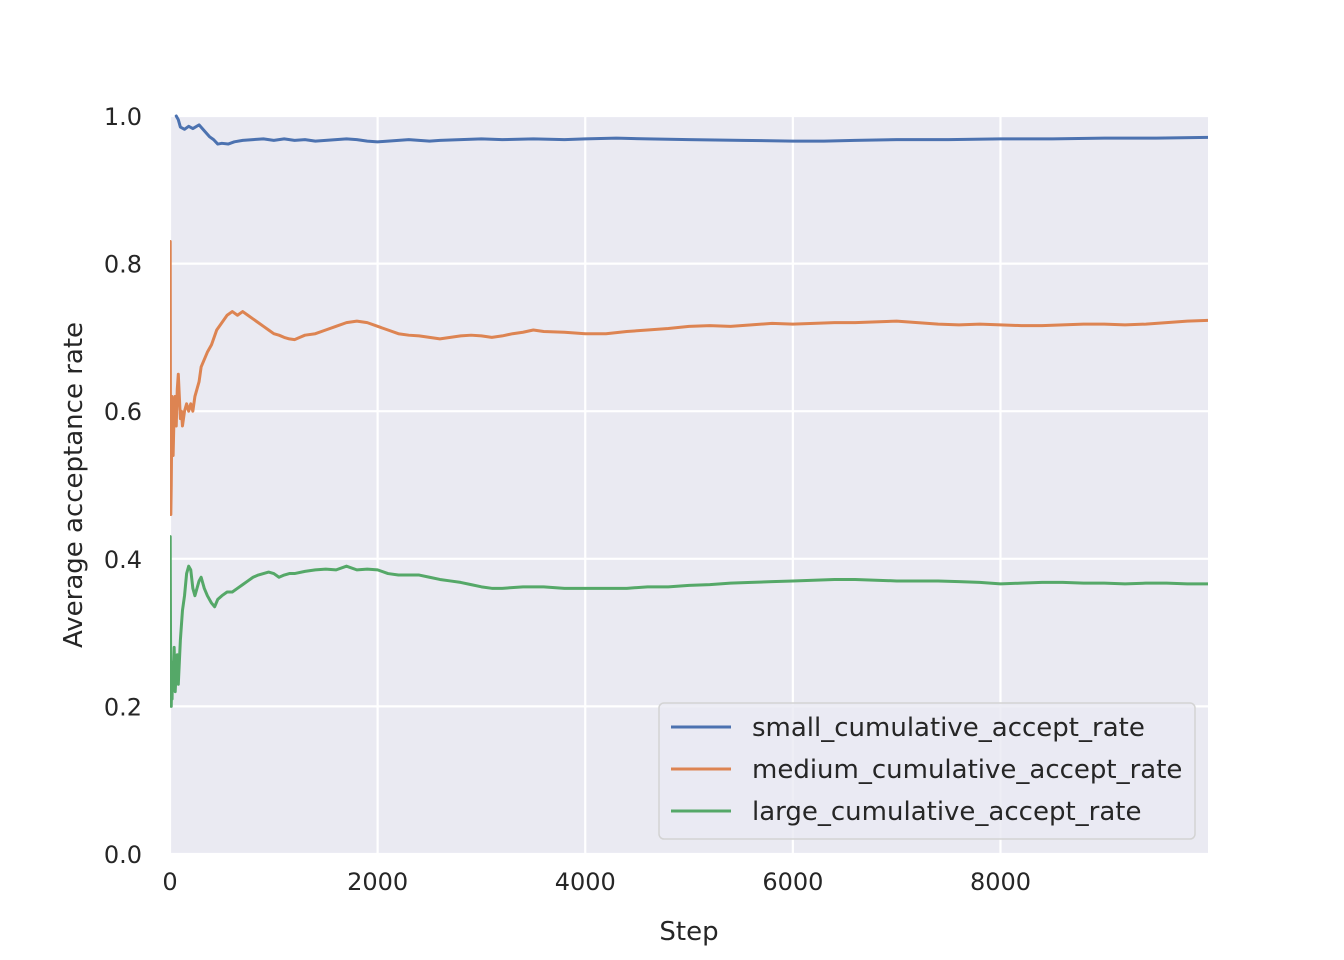  Describe the element at coordinates (123, 265) in the screenshot. I see `y-tick-label: 0.8` at that location.